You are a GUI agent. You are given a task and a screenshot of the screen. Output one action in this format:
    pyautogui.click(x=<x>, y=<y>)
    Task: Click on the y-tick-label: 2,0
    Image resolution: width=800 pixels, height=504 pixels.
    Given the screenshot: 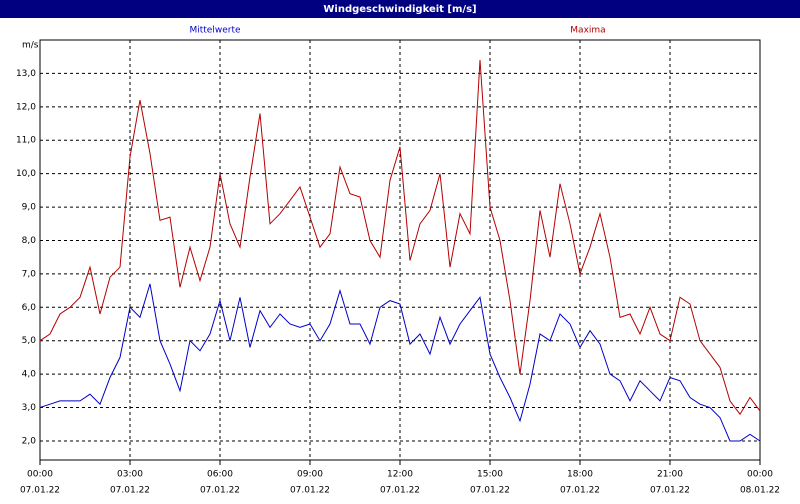 What is the action you would take?
    pyautogui.click(x=29, y=441)
    